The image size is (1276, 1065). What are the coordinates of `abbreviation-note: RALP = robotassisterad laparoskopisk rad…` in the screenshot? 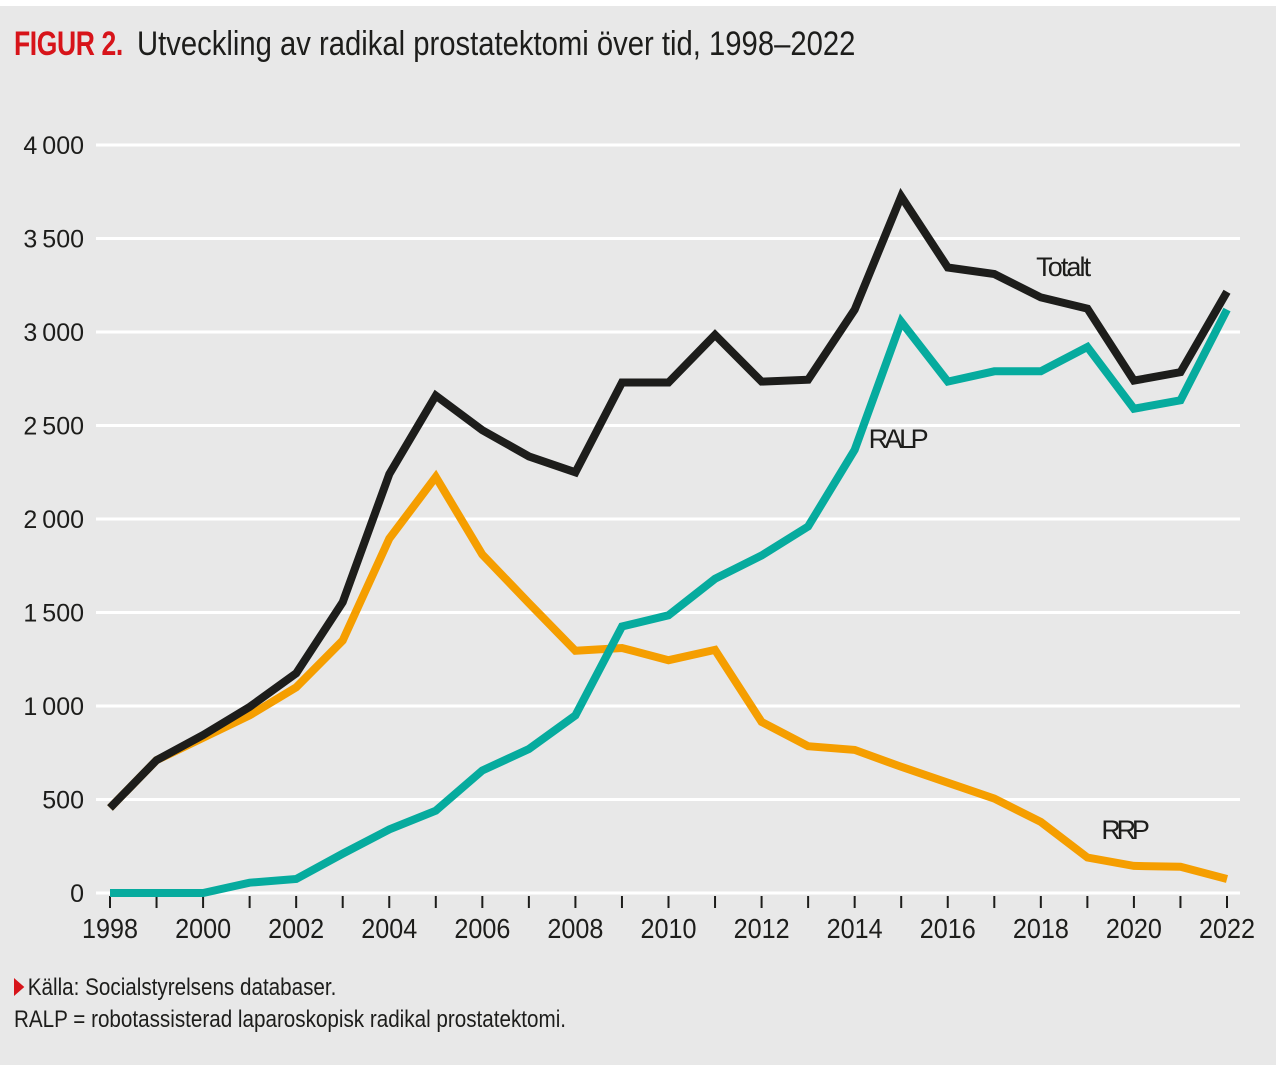 It's located at (290, 1019).